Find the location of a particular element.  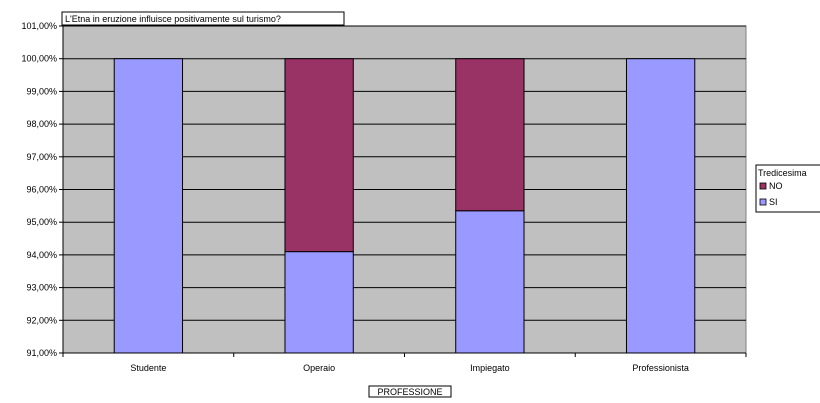

y-tick-label: 91,00% is located at coordinates (41, 353).